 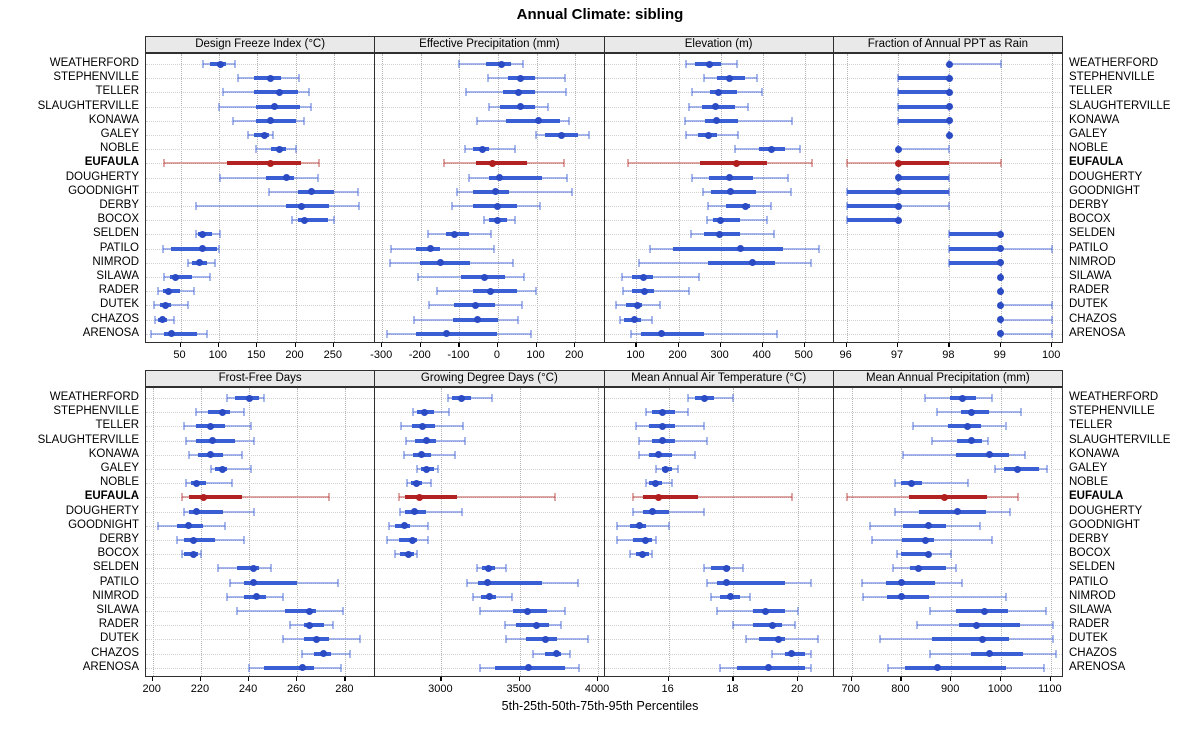 What do you see at coordinates (999, 355) in the screenshot?
I see `x-tick-label: 99` at bounding box center [999, 355].